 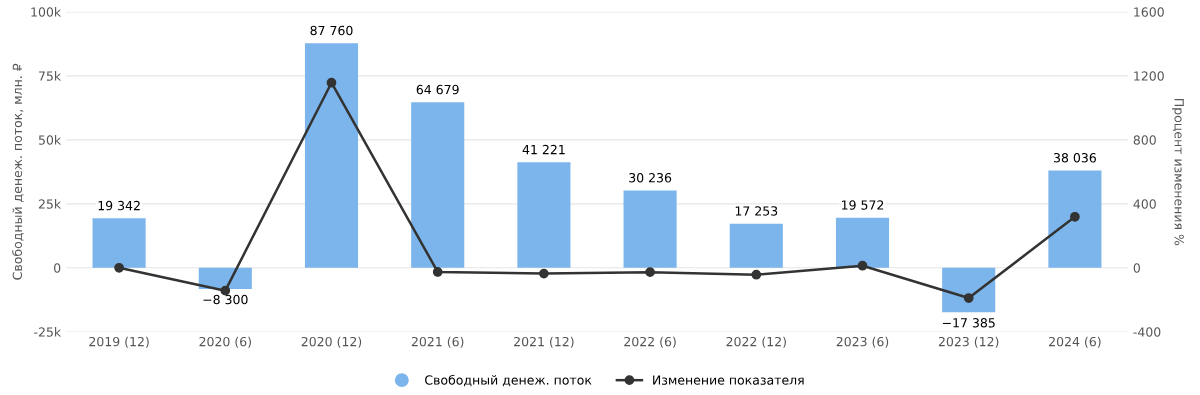 I want to click on data-label: 87 760, so click(x=331, y=30).